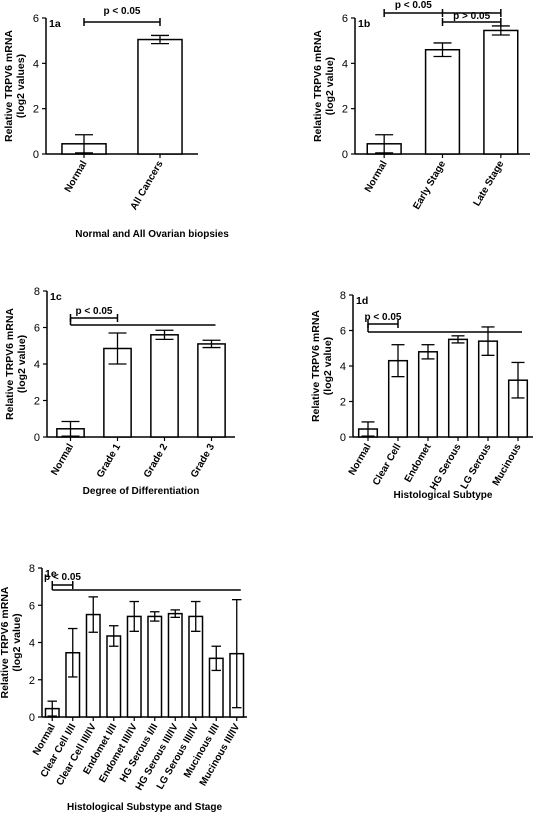 This screenshot has width=547, height=818. Describe the element at coordinates (141, 491) in the screenshot. I see `x-axis-label: Degree of Differentiation` at that location.